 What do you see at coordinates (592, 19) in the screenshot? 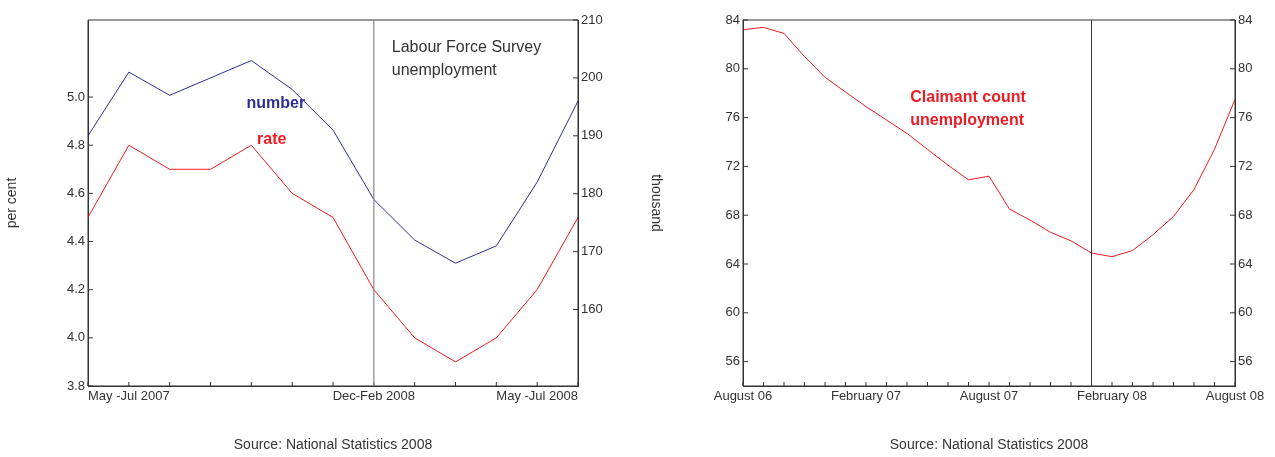
I see `y2-tick-label: 210` at bounding box center [592, 19].